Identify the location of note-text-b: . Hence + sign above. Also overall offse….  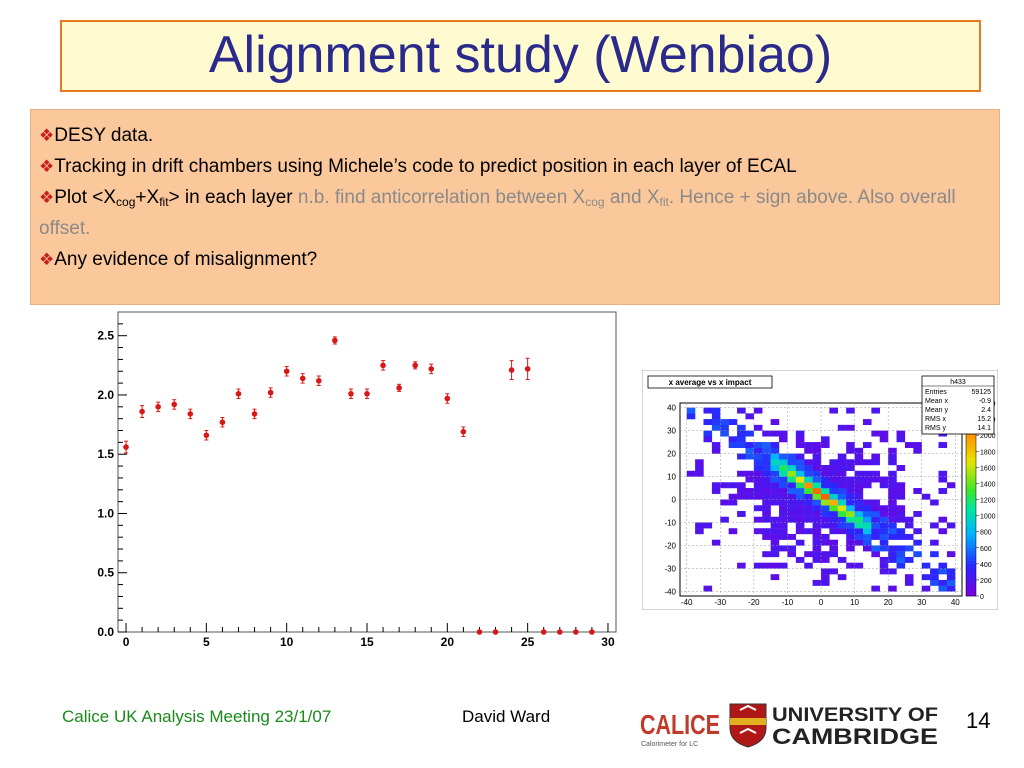
(497, 213).